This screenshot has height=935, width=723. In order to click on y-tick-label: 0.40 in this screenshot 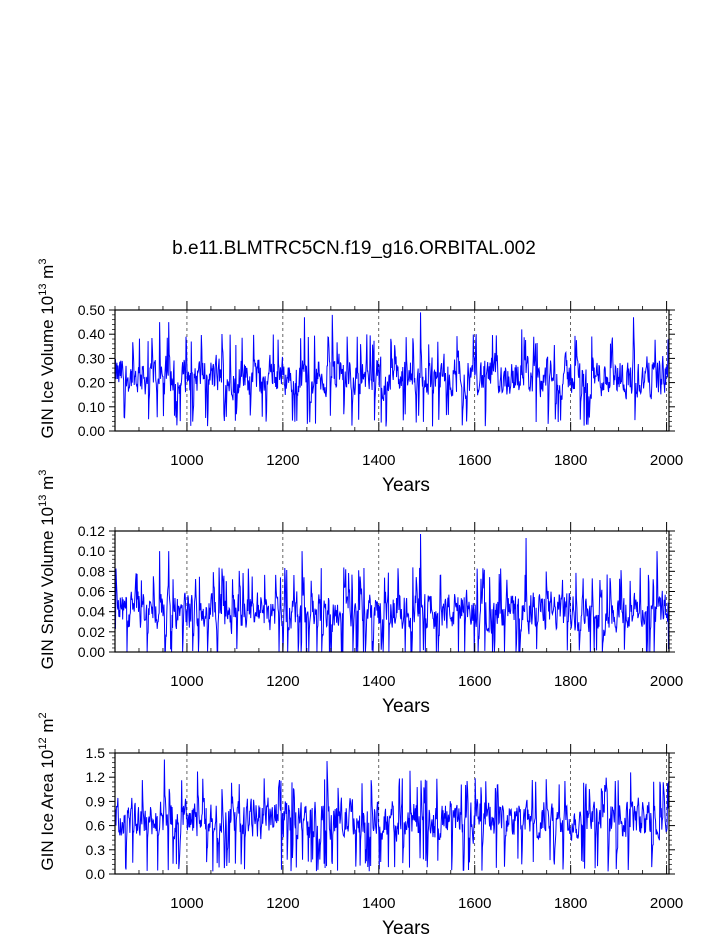, I will do `click(91, 334)`.